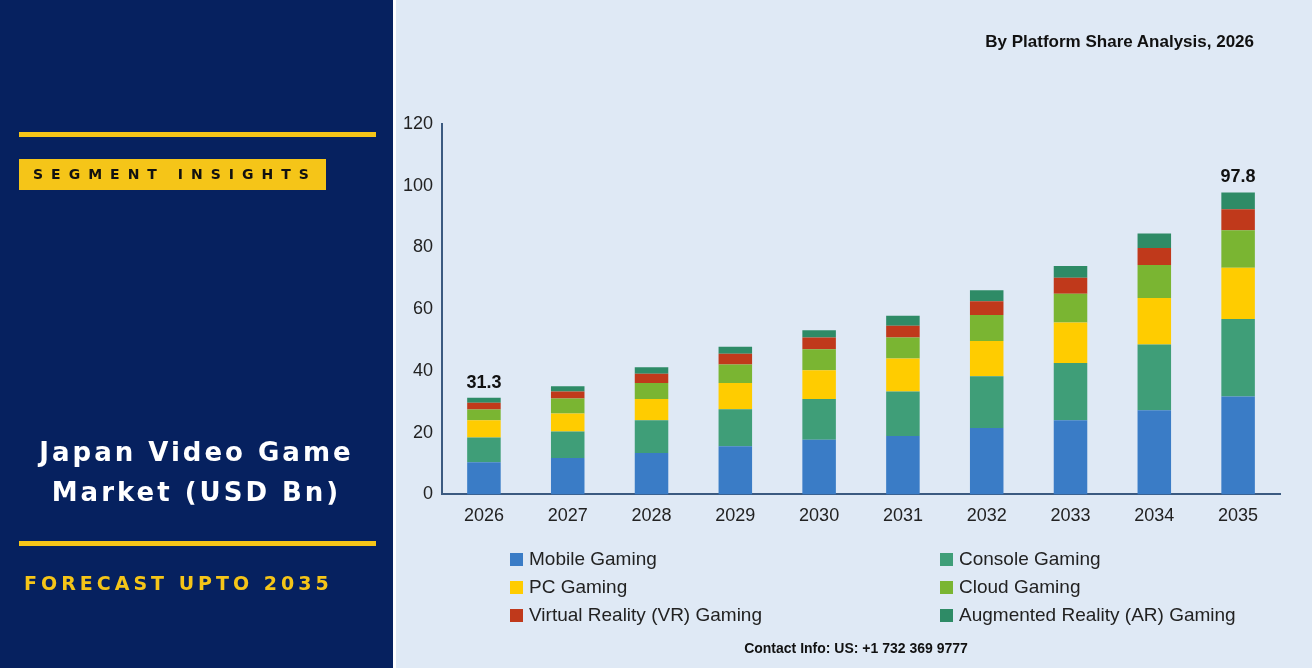 Image resolution: width=1312 pixels, height=668 pixels. Describe the element at coordinates (1154, 515) in the screenshot. I see `x-tick-label: 2034` at that location.